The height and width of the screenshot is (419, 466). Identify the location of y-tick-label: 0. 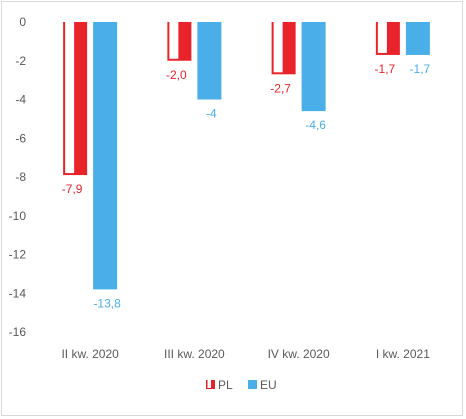
(22, 22).